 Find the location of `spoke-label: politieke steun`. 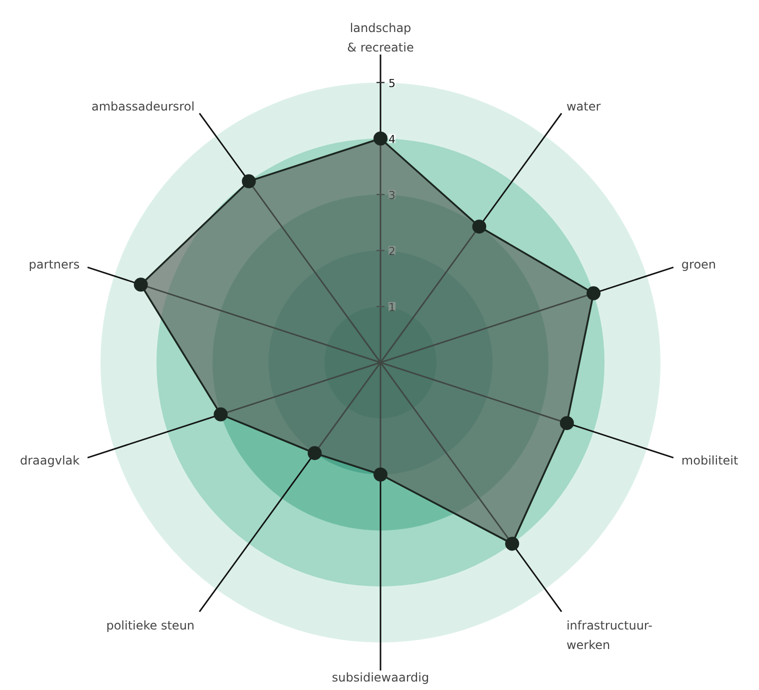

spoke-label: politieke steun is located at coordinates (150, 625).